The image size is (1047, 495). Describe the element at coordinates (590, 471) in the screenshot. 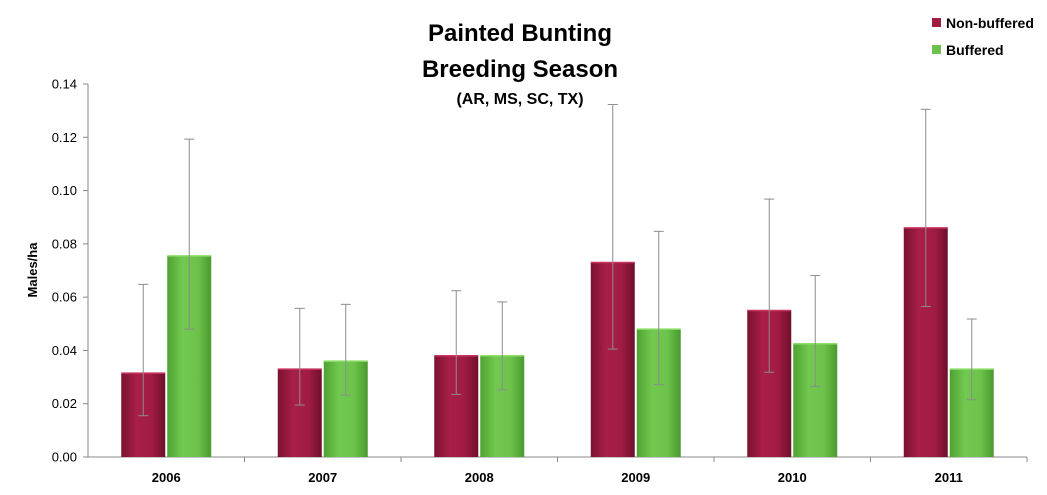

I see `x-ticks: 2006 2007 2008 2009 2010 2011` at that location.